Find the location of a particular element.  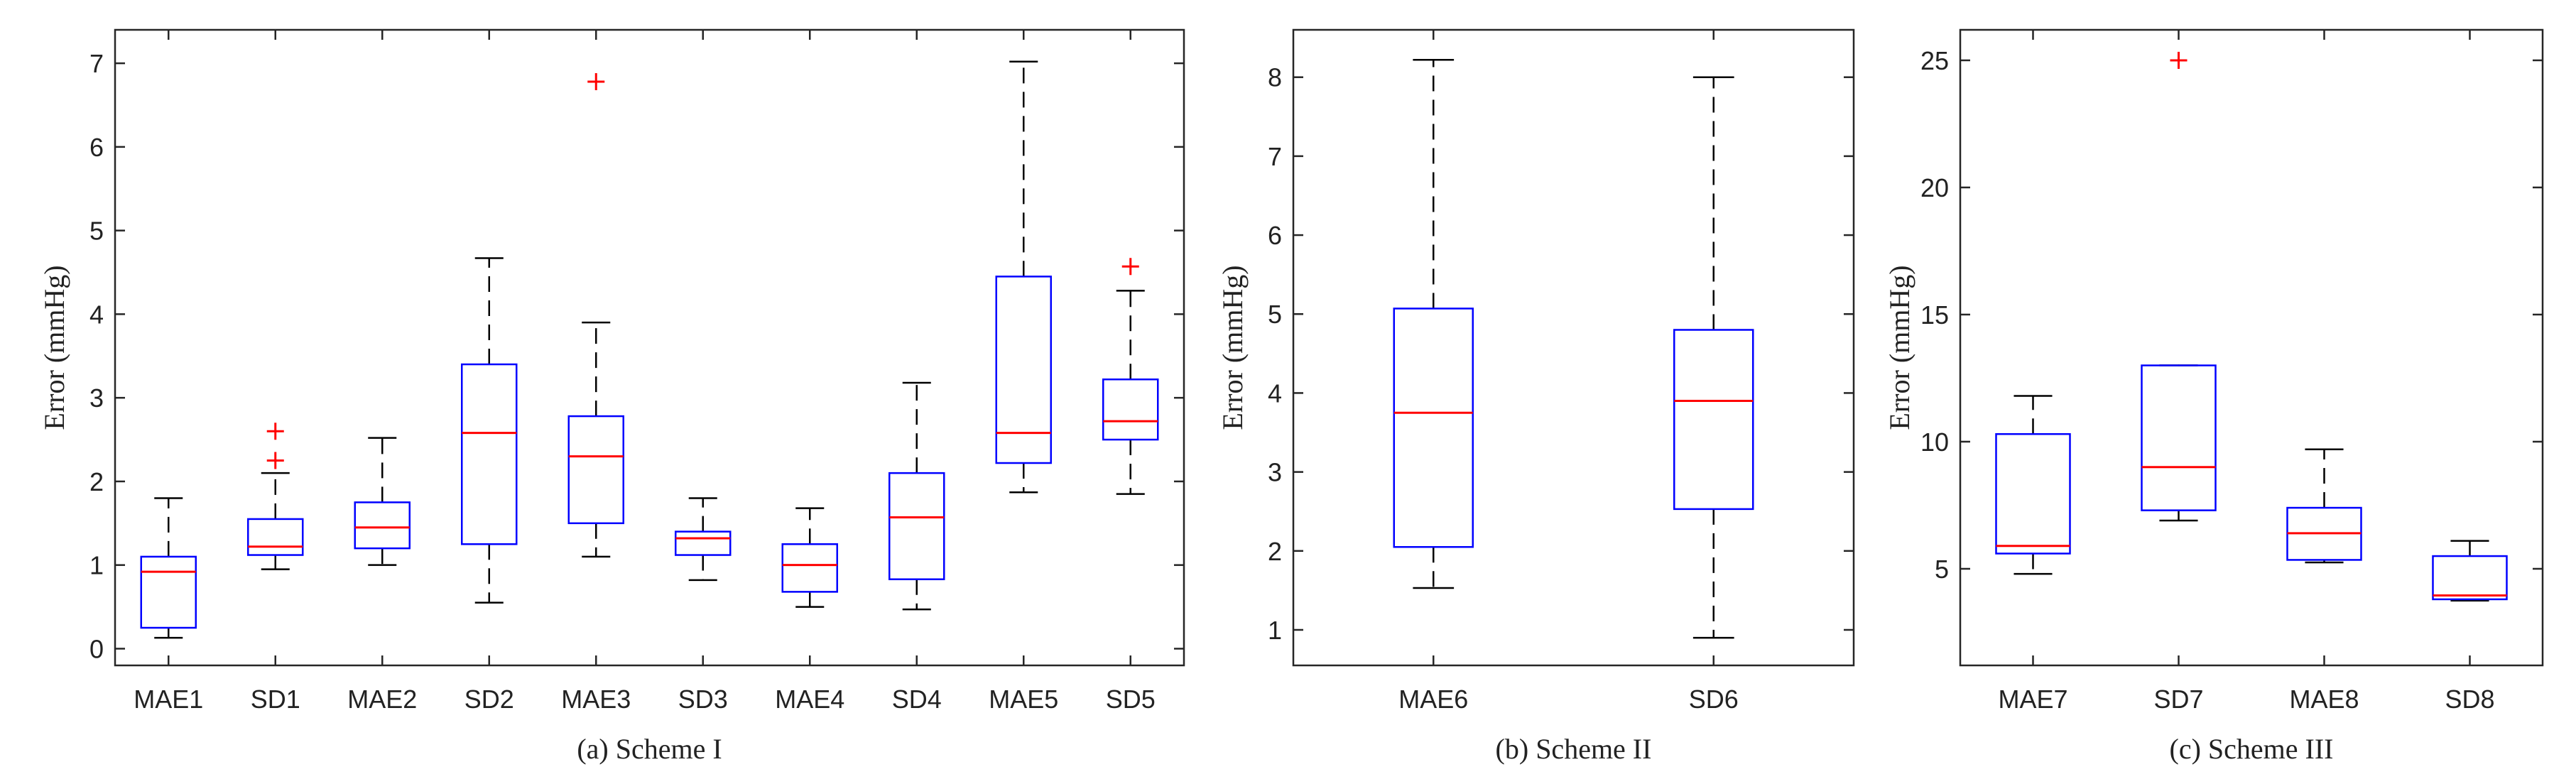

box-mae4: MAE4 is located at coordinates (809, 372).